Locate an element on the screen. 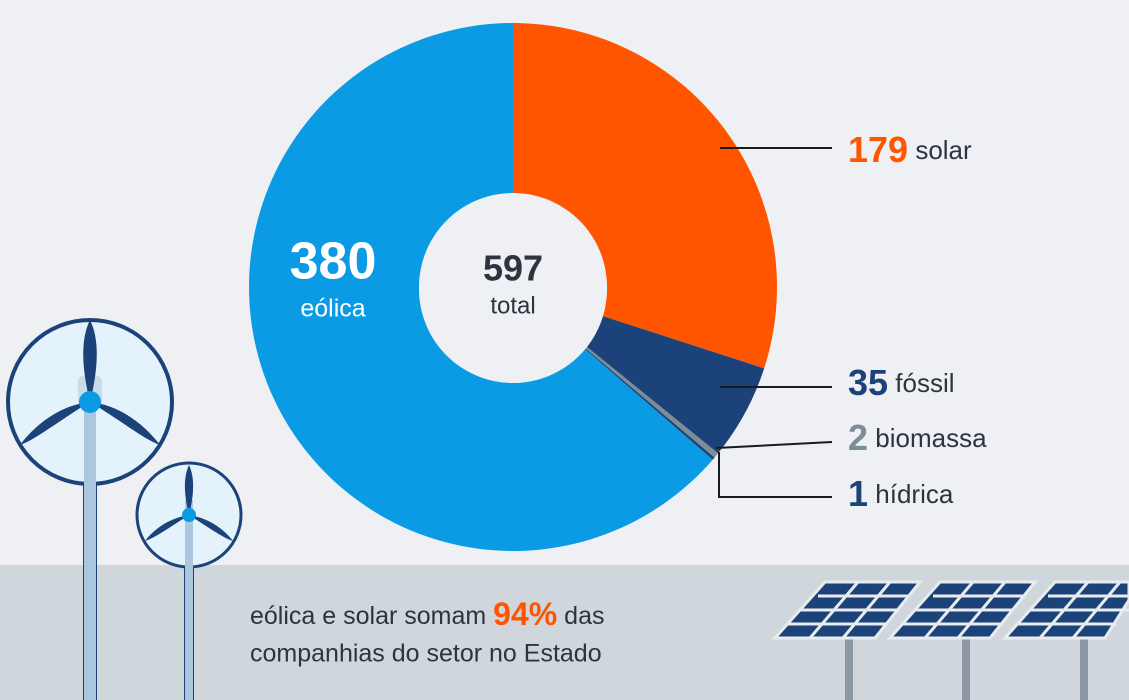  solar-panels is located at coordinates (950, 640).